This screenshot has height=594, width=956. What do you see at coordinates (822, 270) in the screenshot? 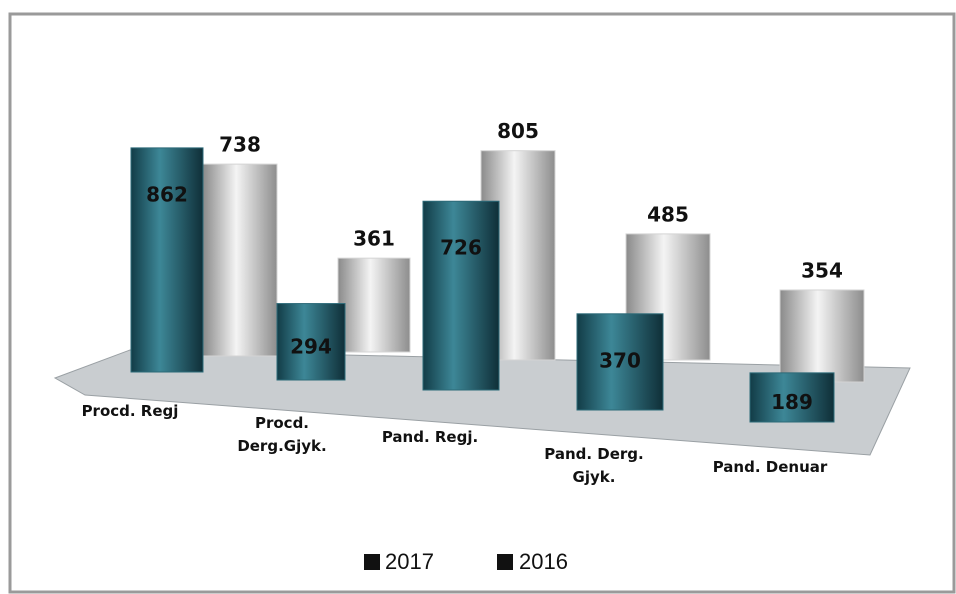
I see `value-label: 354` at bounding box center [822, 270].